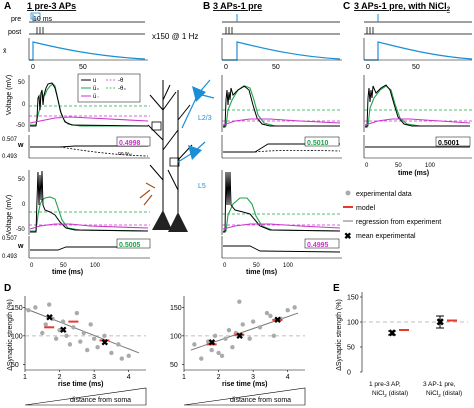 The image size is (474, 408). I want to click on x-tick-label: 1, so click(25, 377).